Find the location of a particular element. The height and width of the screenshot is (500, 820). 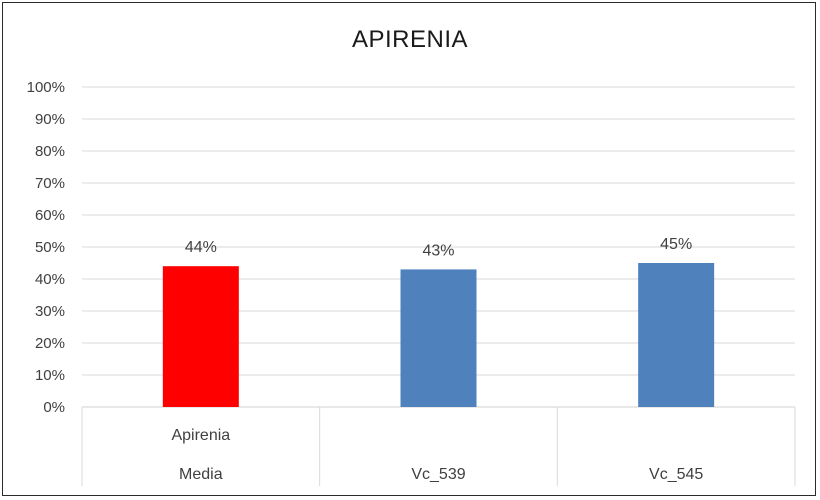

y-tick-label: 90% is located at coordinates (50, 119).